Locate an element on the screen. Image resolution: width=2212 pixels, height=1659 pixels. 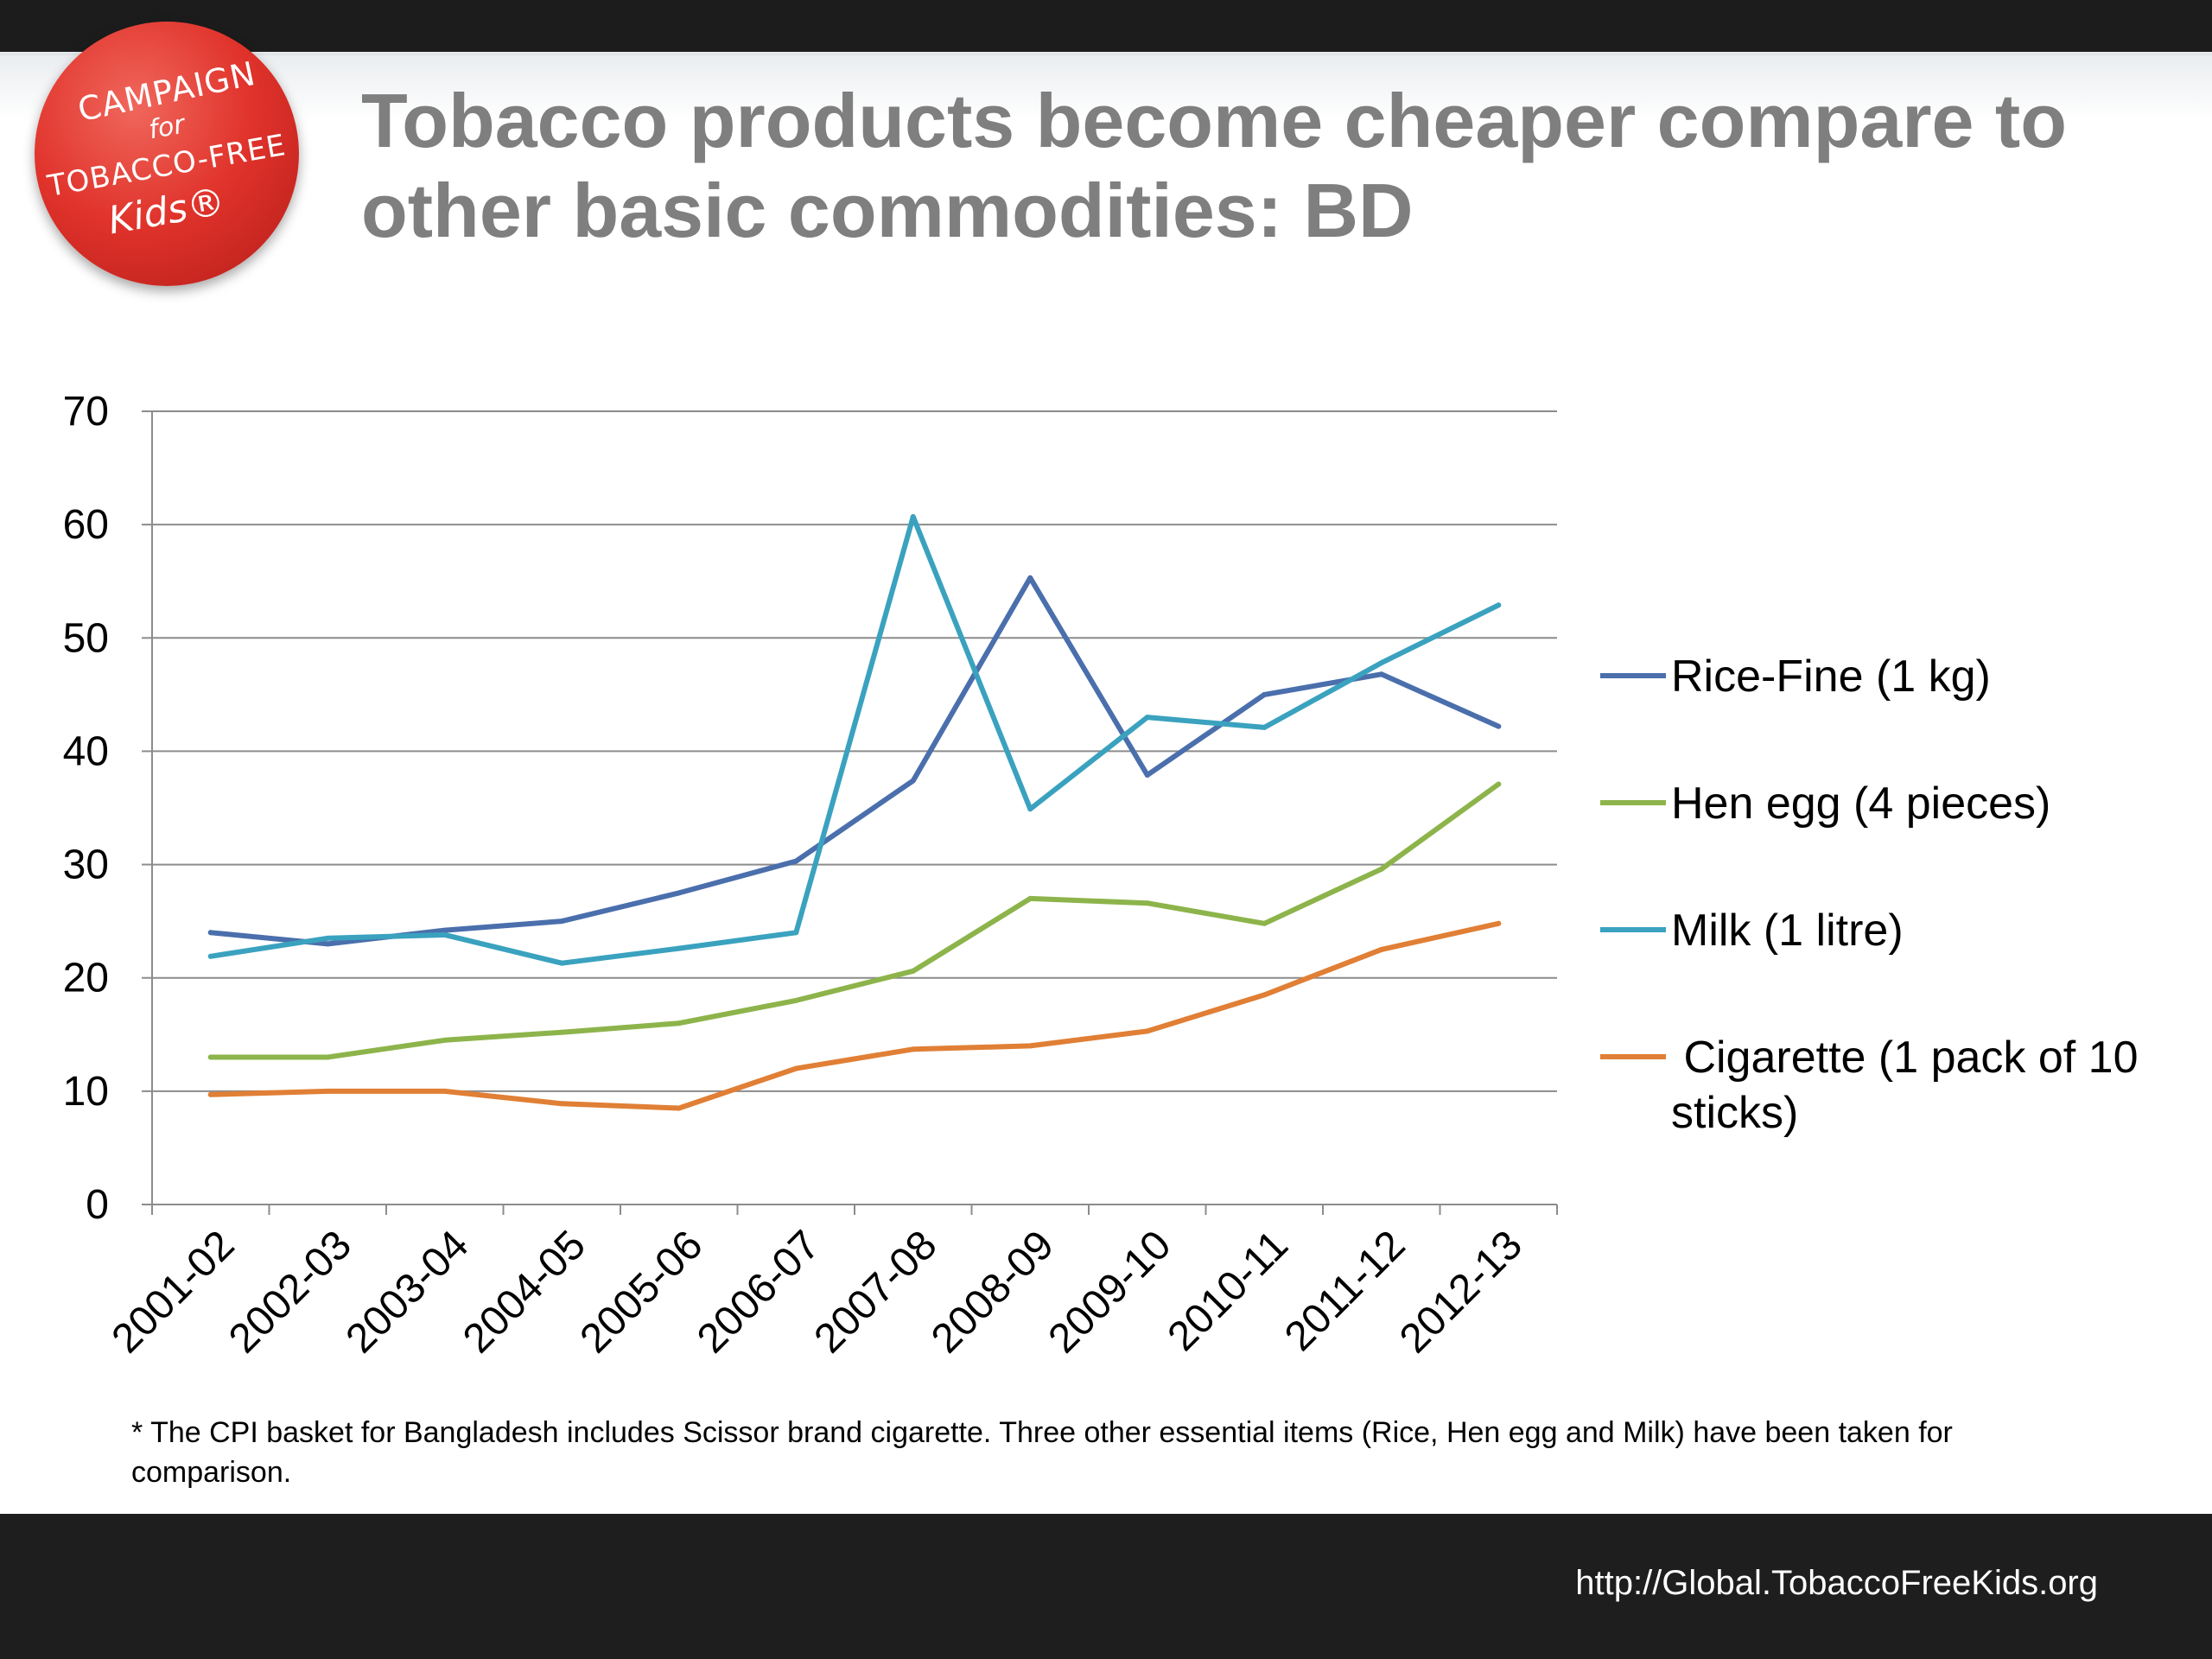
y-tick-label: 40 is located at coordinates (86, 751).